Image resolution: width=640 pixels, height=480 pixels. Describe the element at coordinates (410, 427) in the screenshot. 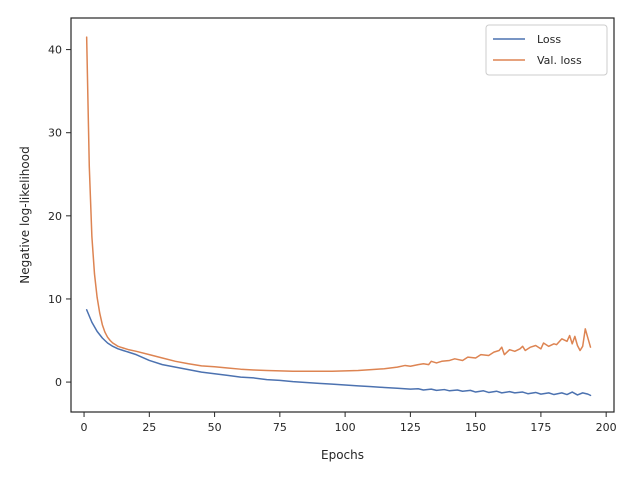

I see `x-tick-label: 125` at that location.